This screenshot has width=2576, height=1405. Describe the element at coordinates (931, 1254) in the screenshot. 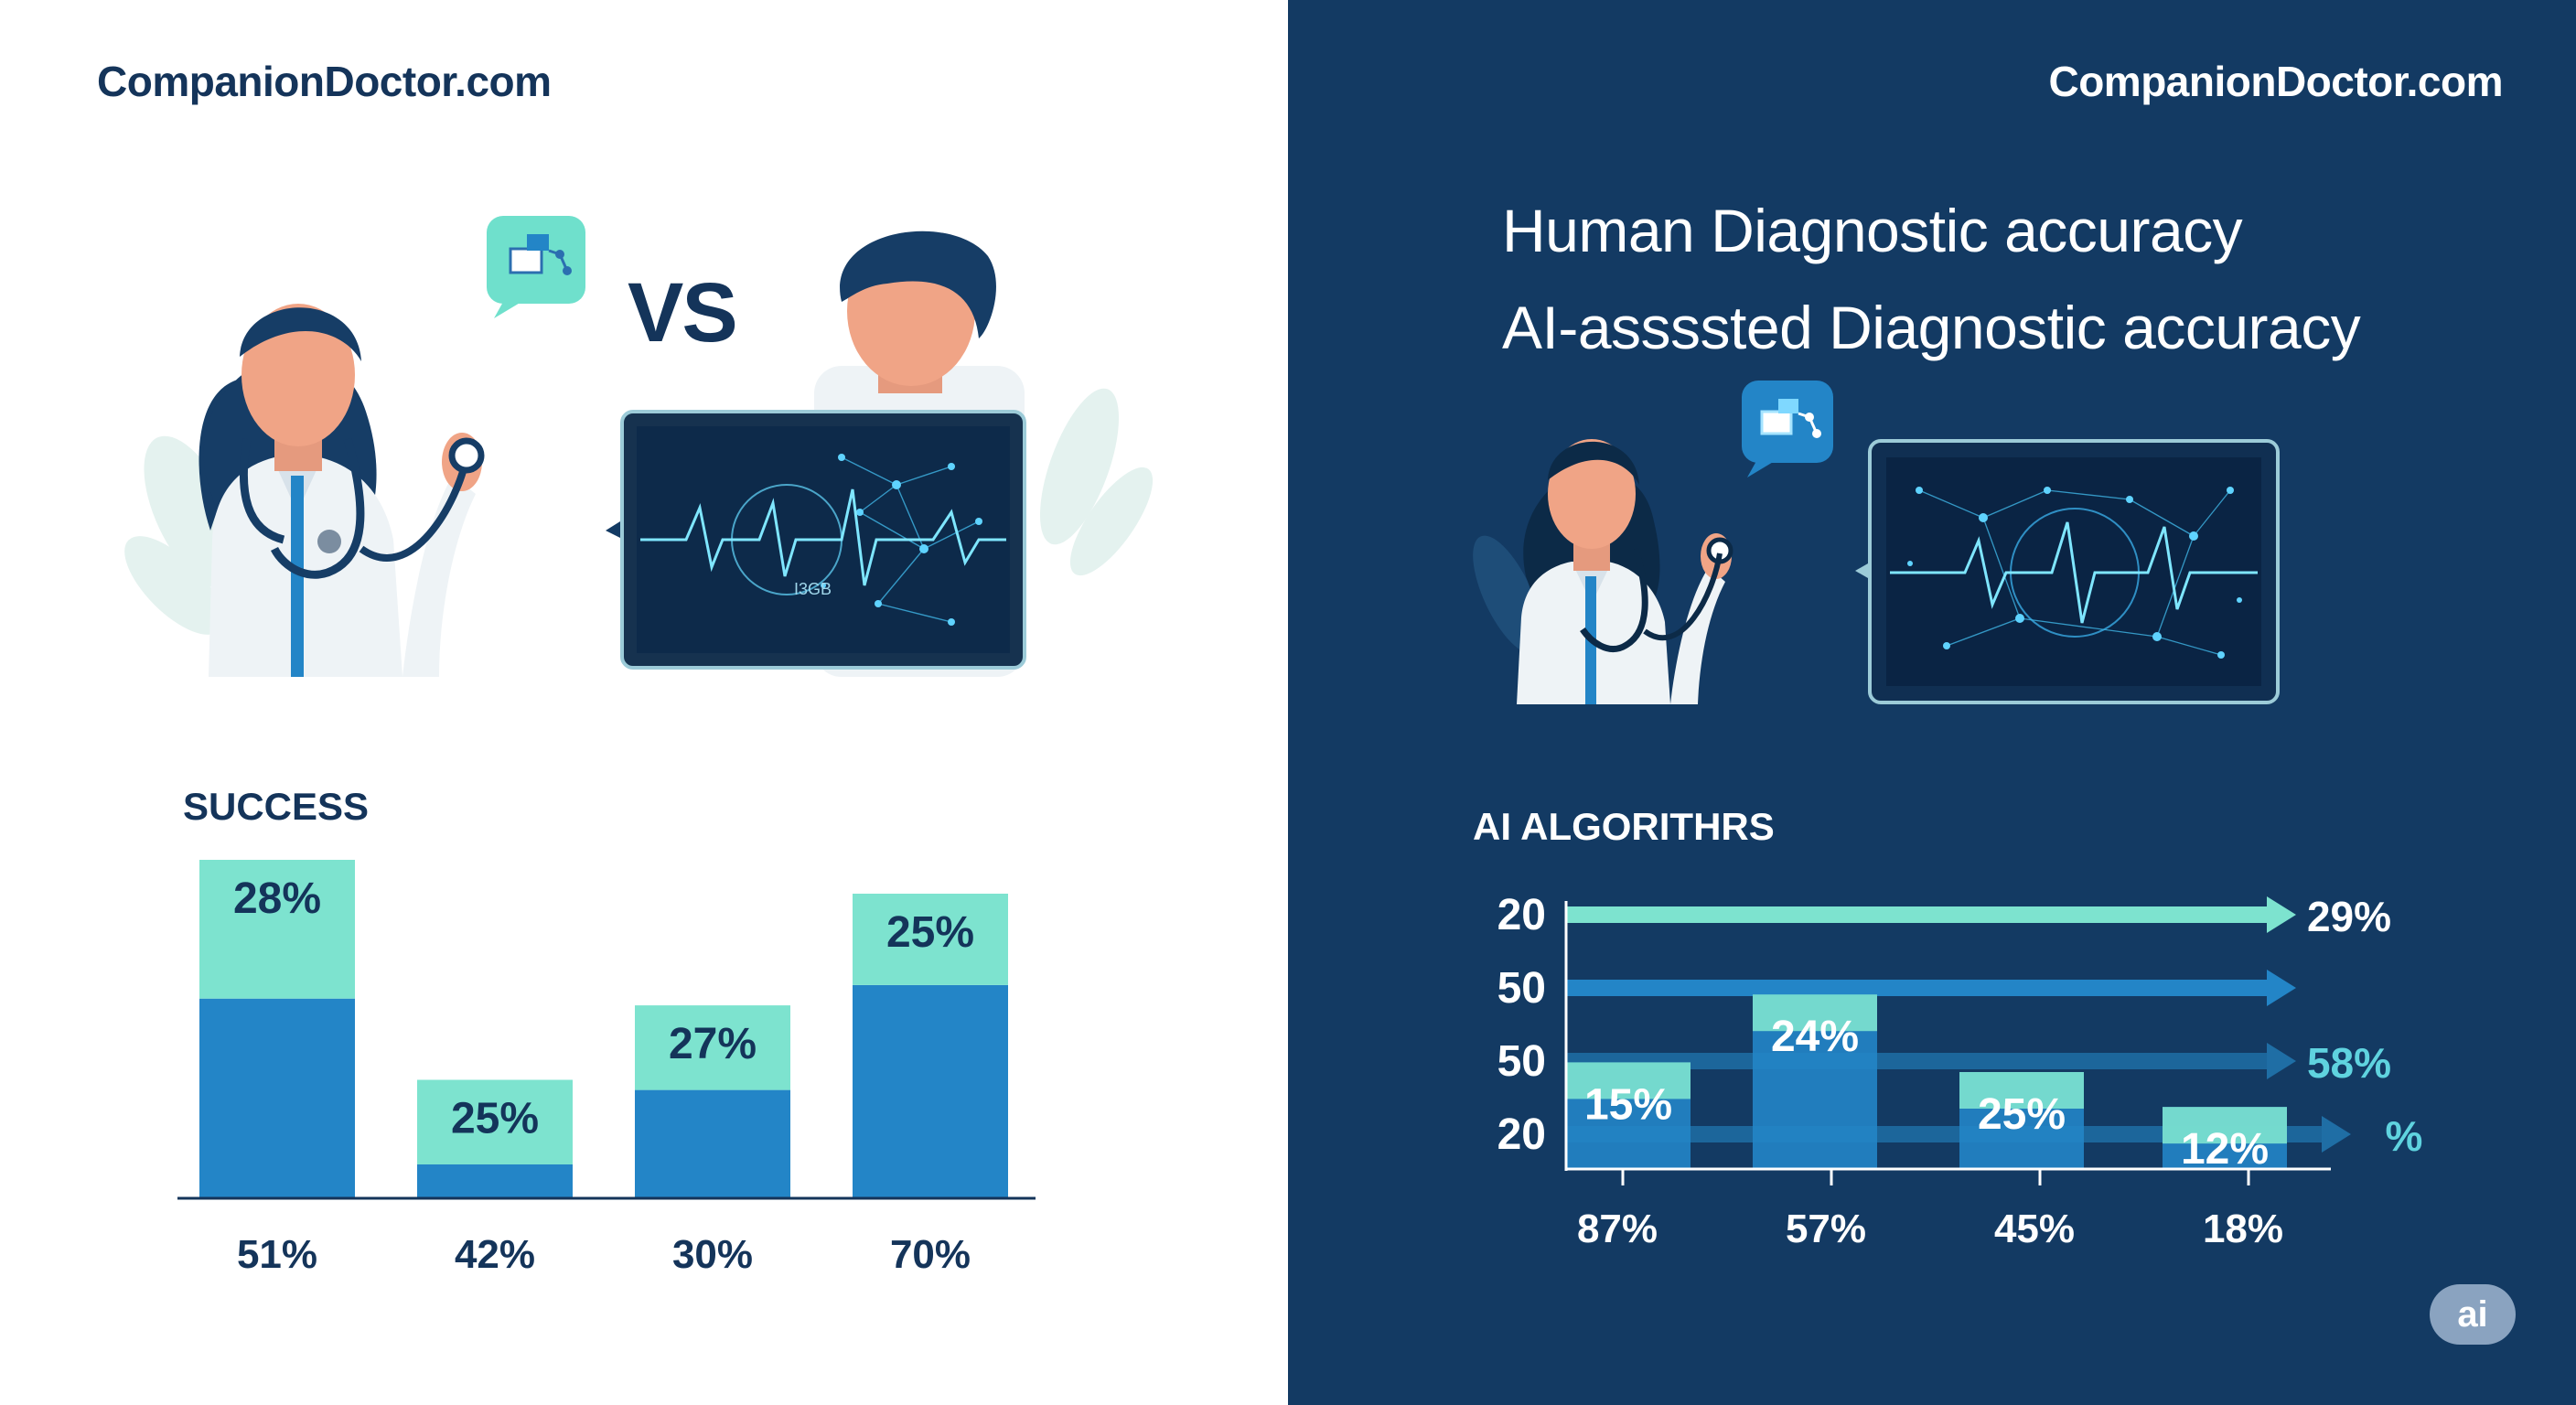

I see `x-tick-label: 70%` at that location.